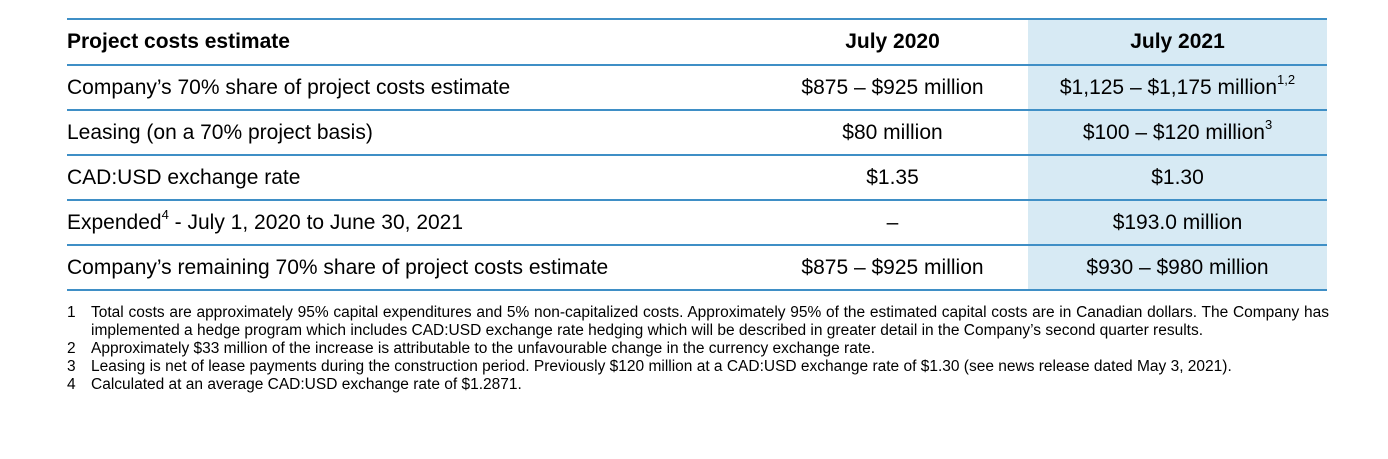  Describe the element at coordinates (1177, 178) in the screenshot. I see `row-value-2021: $1.30` at that location.